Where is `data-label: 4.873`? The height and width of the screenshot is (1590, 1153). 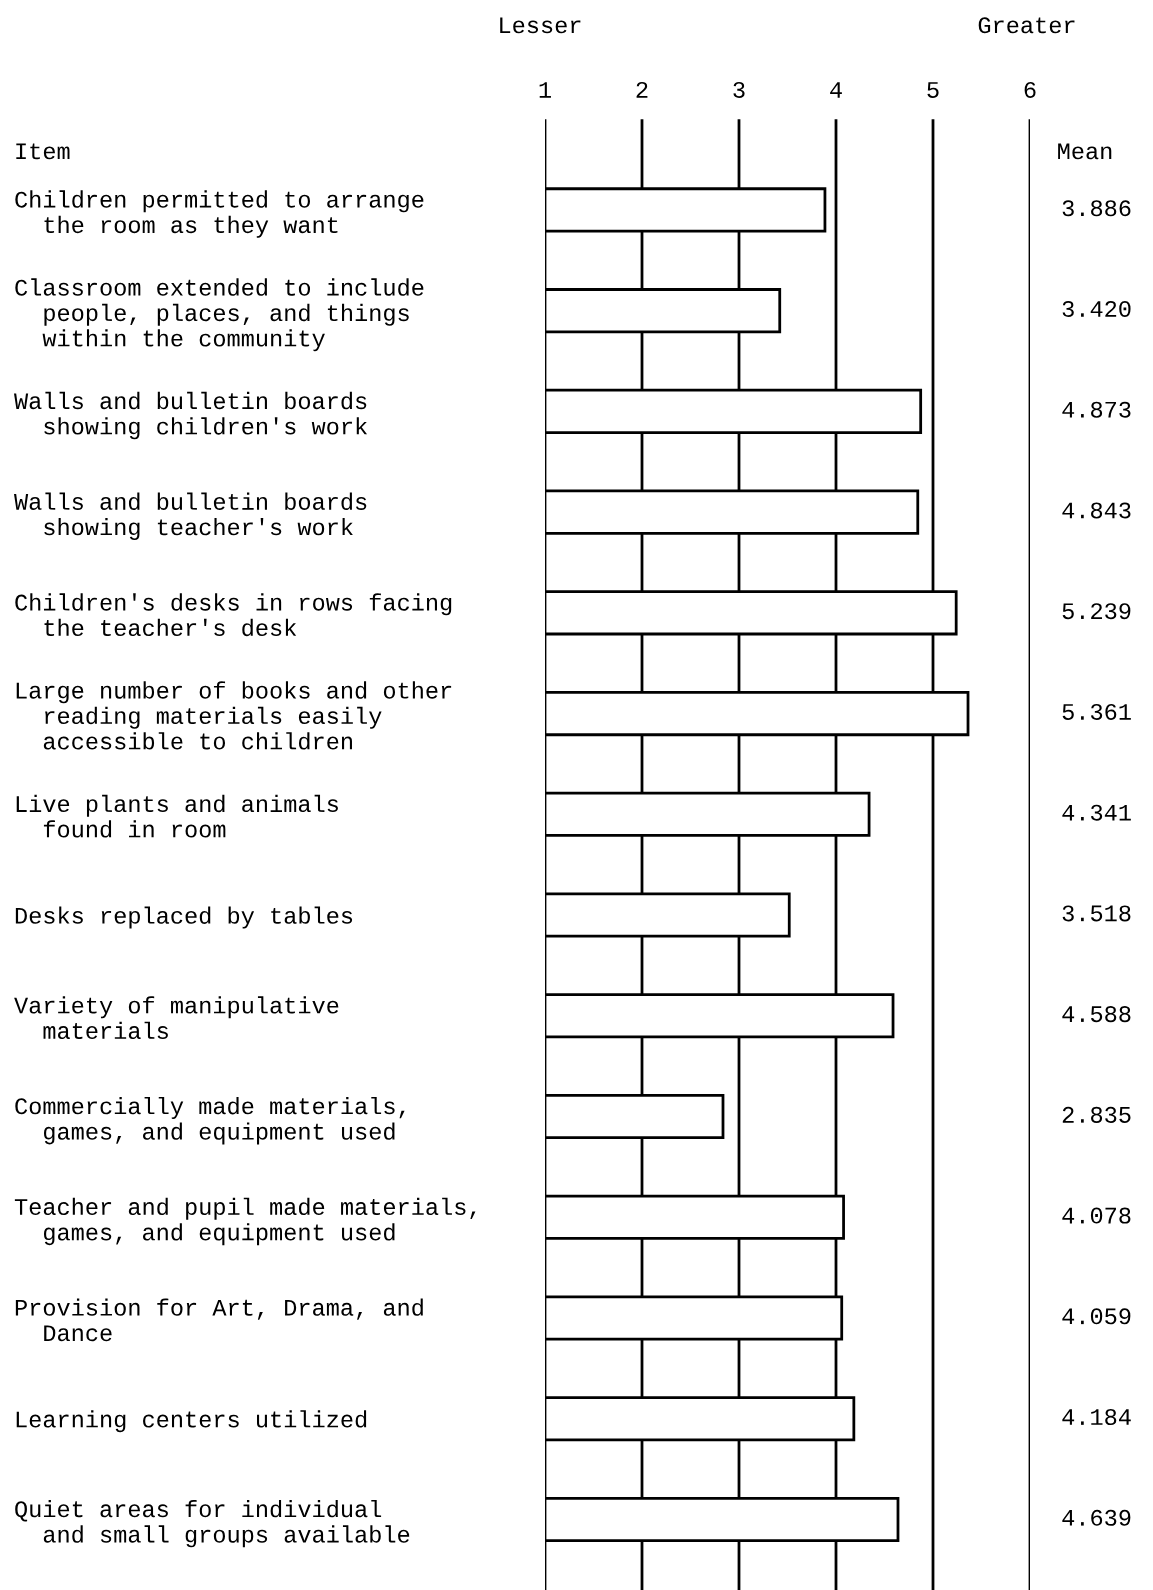 data-label: 4.873 is located at coordinates (1096, 409).